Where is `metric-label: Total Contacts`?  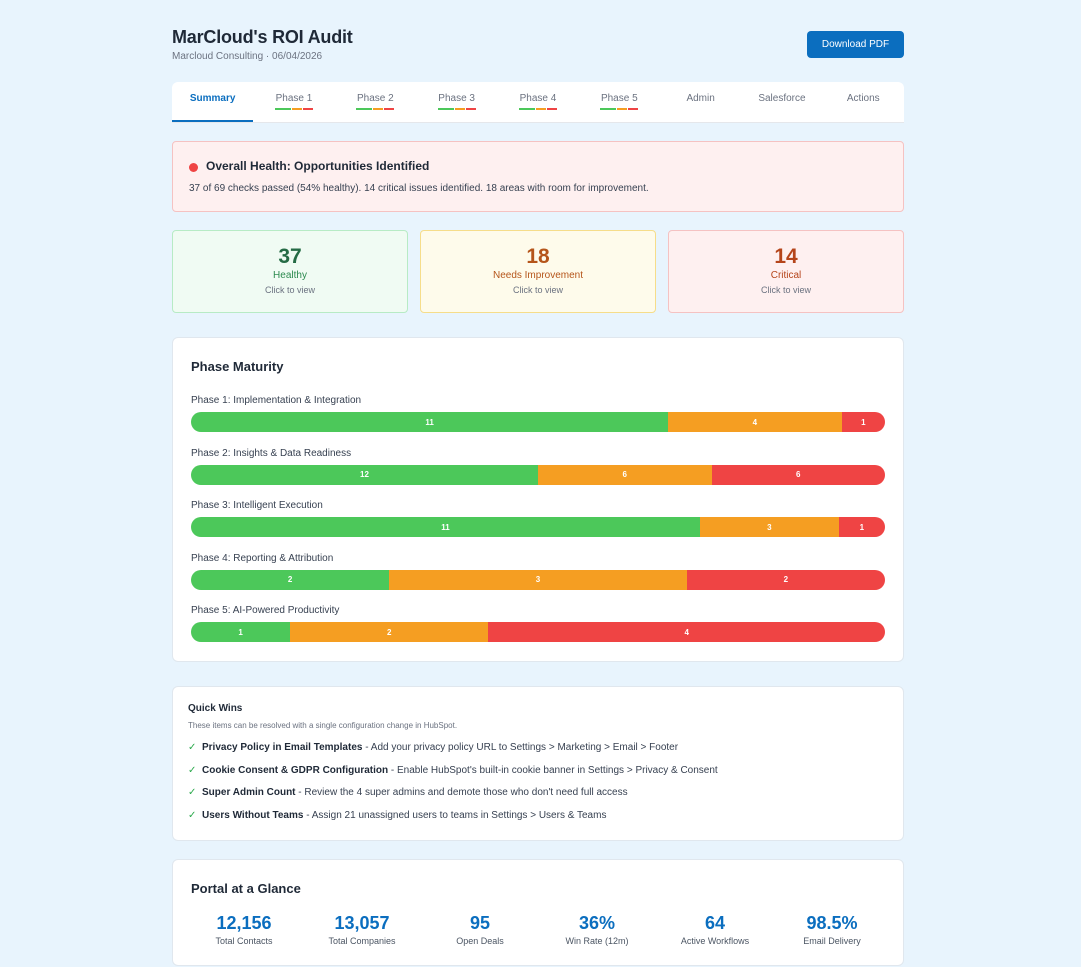
metric-label: Total Contacts is located at coordinates (244, 941).